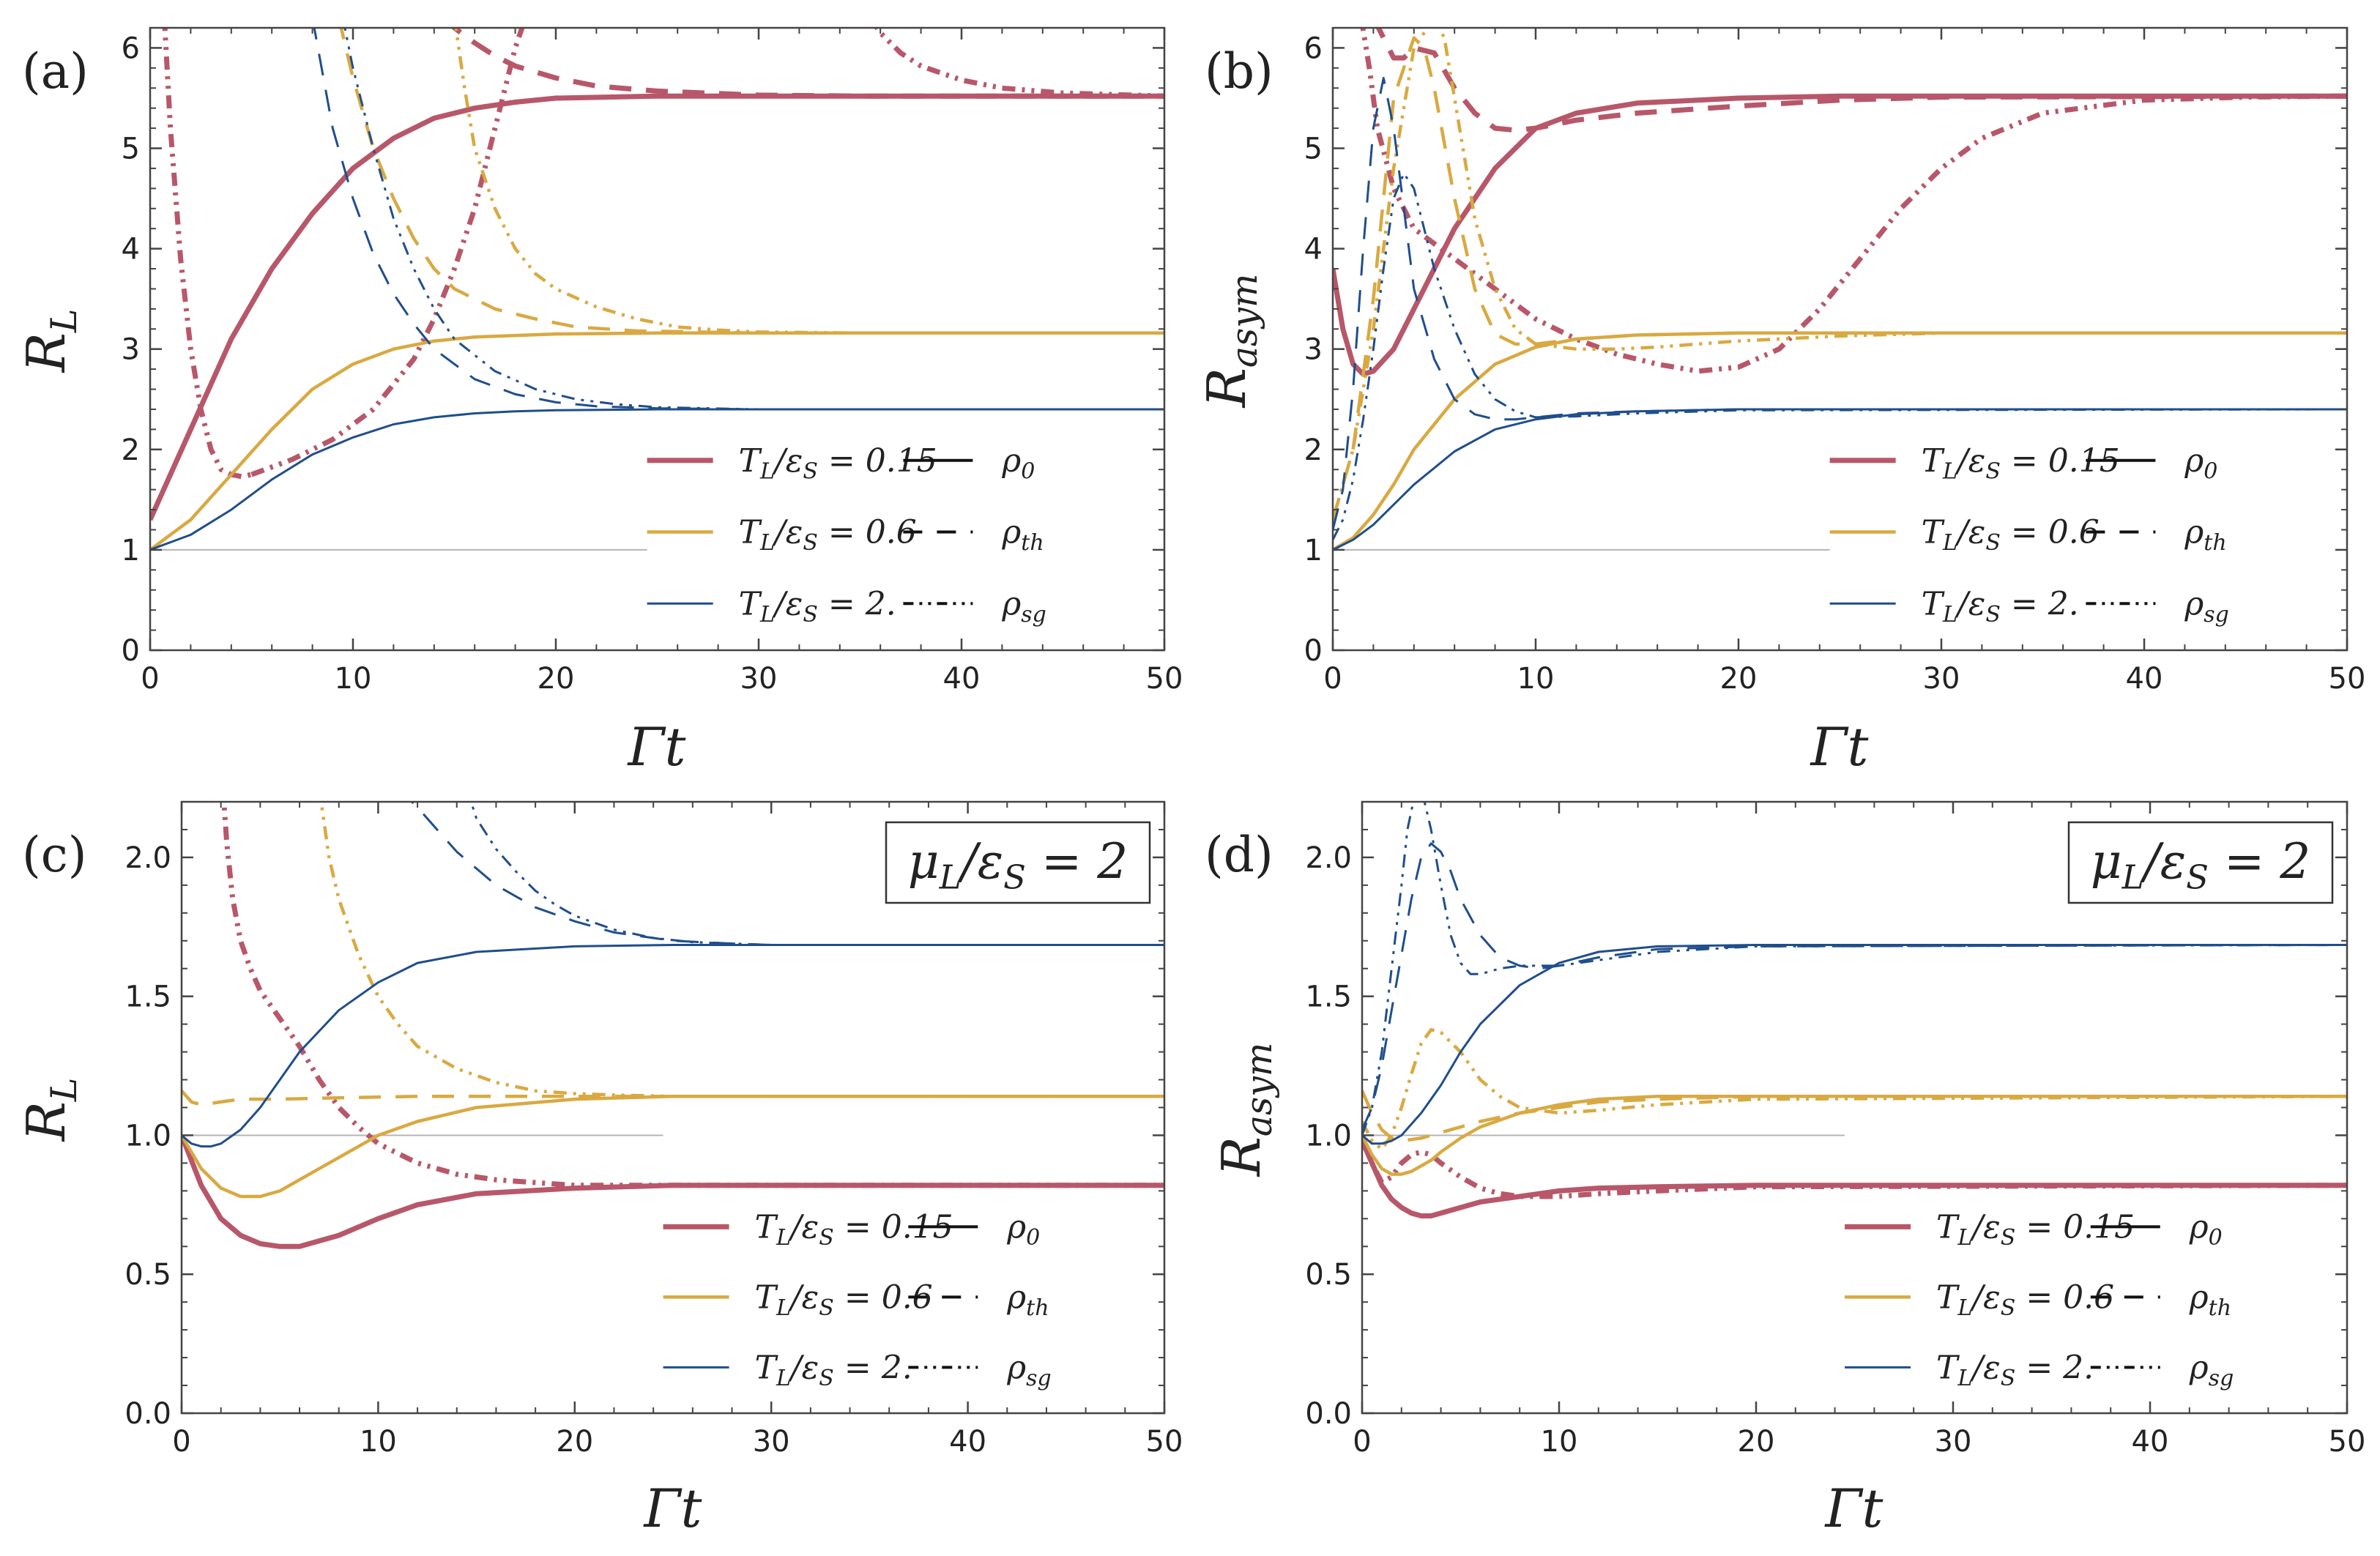  Describe the element at coordinates (50, 341) in the screenshot. I see `y-axis-label: RL` at that location.